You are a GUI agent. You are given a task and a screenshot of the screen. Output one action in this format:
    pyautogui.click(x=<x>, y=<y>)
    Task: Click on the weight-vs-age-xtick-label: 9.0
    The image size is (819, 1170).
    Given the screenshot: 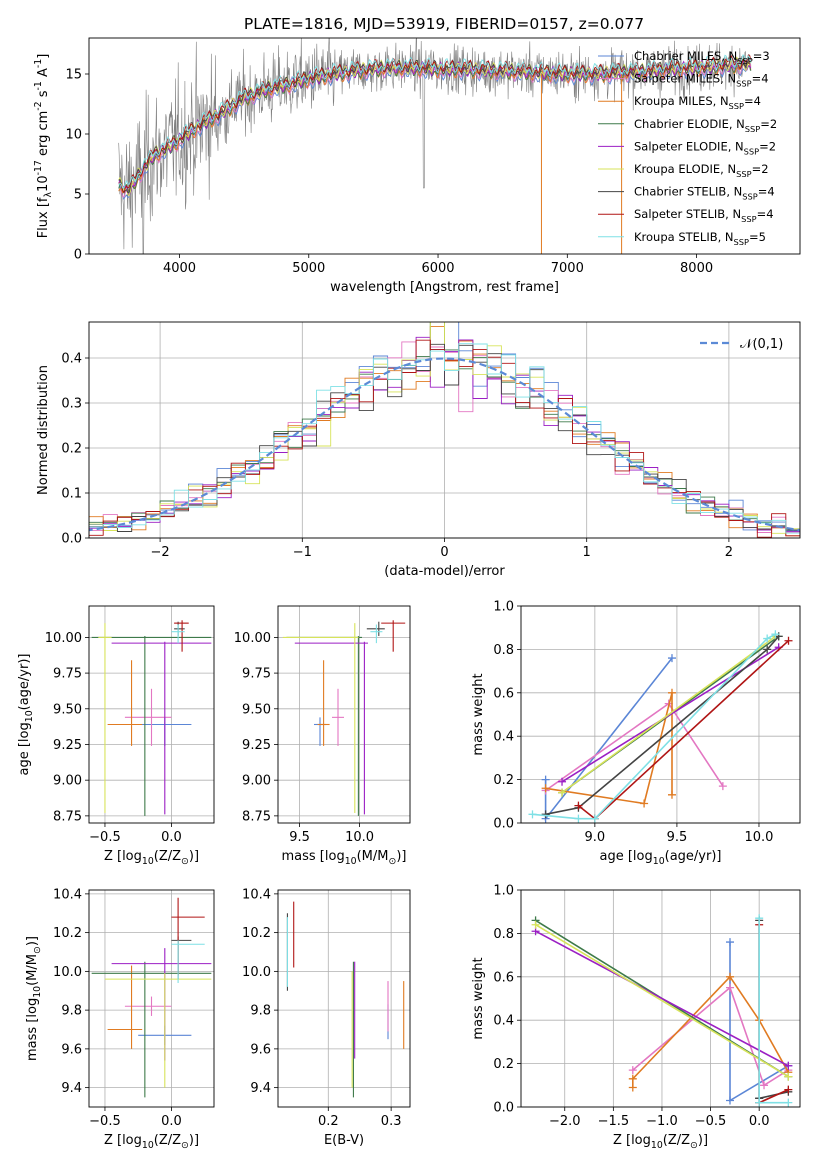 What is the action you would take?
    pyautogui.click(x=595, y=837)
    